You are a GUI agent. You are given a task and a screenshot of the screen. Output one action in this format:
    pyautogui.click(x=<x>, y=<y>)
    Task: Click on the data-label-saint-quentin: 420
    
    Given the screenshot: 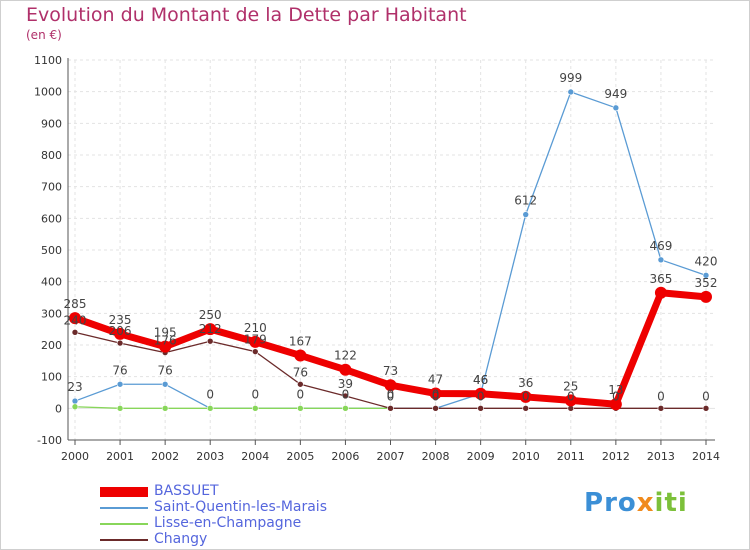 What is the action you would take?
    pyautogui.click(x=706, y=261)
    